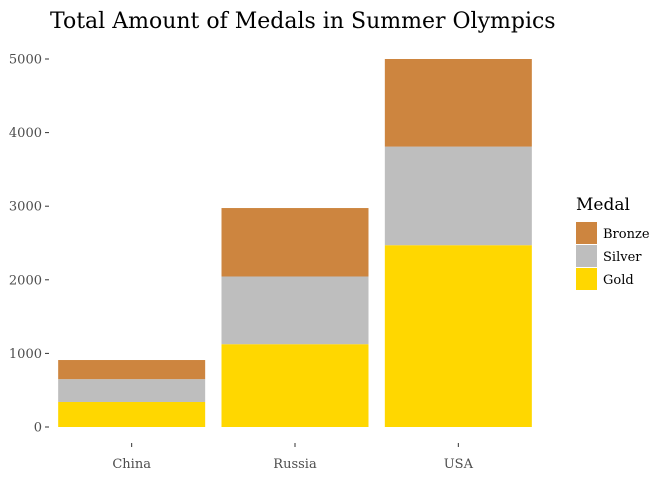  What do you see at coordinates (586, 279) in the screenshot?
I see `legend-key-gold` at bounding box center [586, 279].